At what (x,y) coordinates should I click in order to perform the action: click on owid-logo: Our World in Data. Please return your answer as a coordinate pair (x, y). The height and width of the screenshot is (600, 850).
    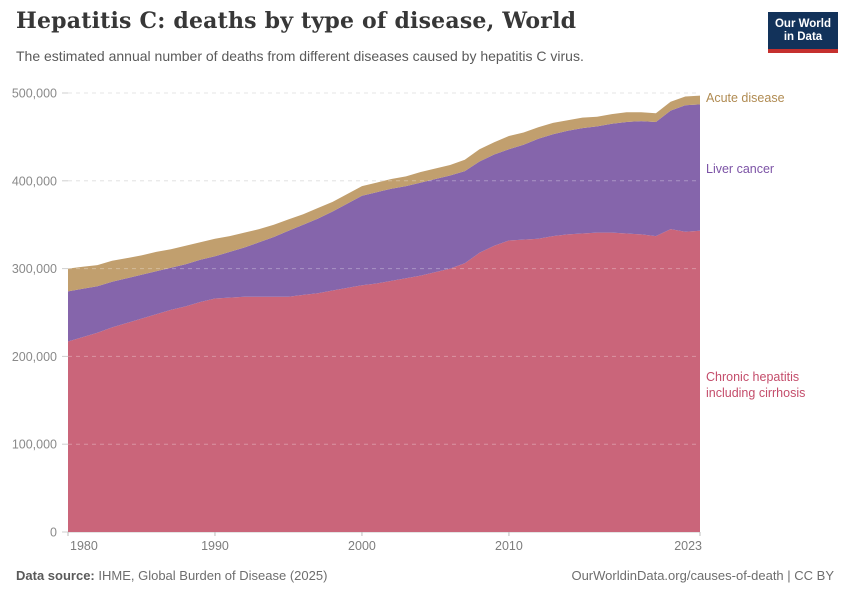
    Looking at the image, I should click on (803, 32).